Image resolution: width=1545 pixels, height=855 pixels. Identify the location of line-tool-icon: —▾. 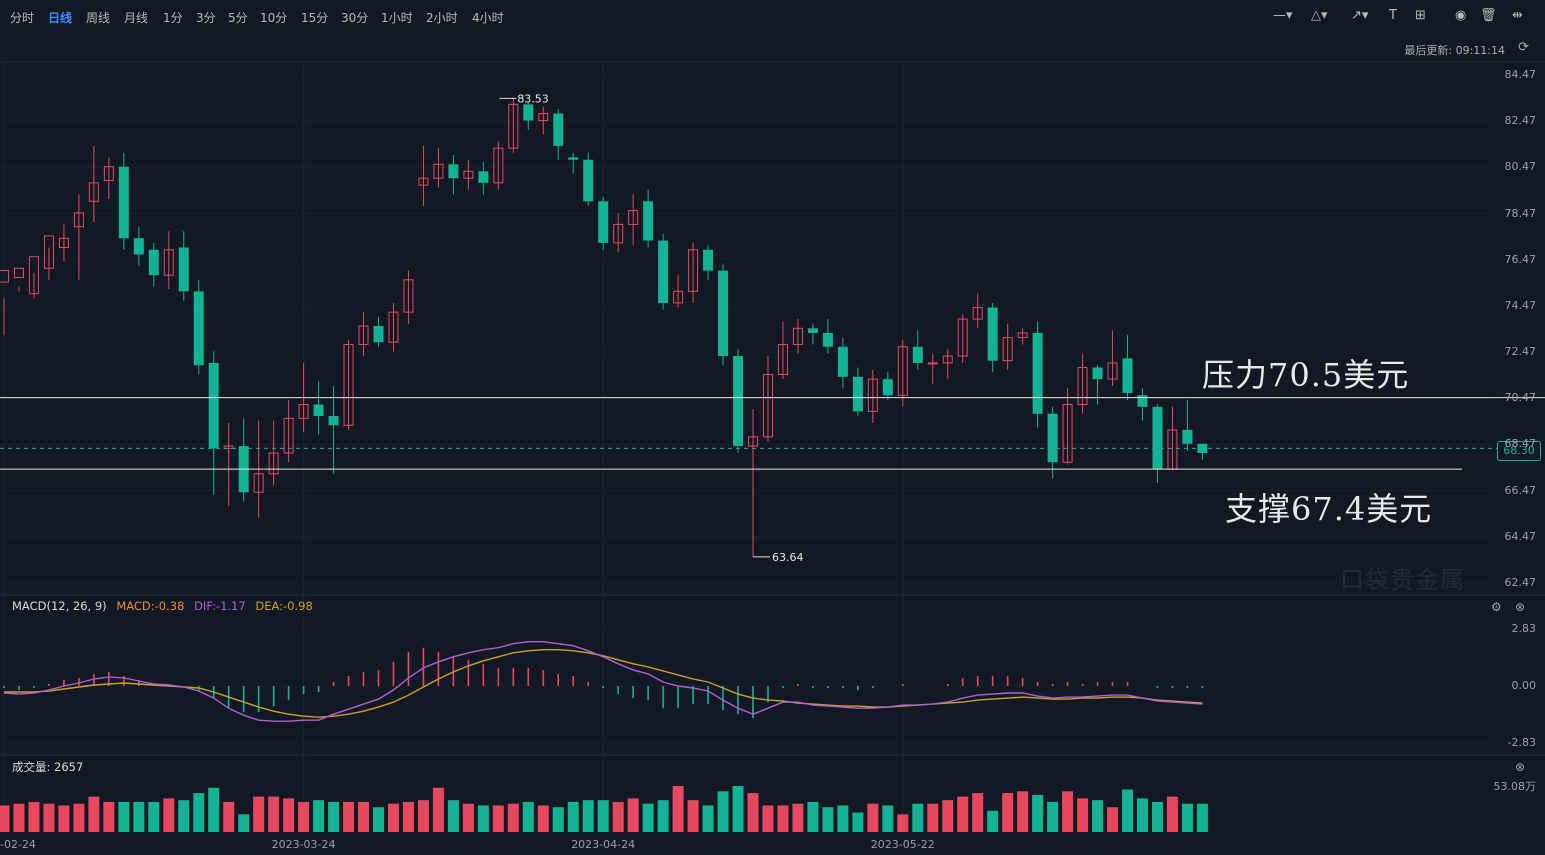
(1283, 15).